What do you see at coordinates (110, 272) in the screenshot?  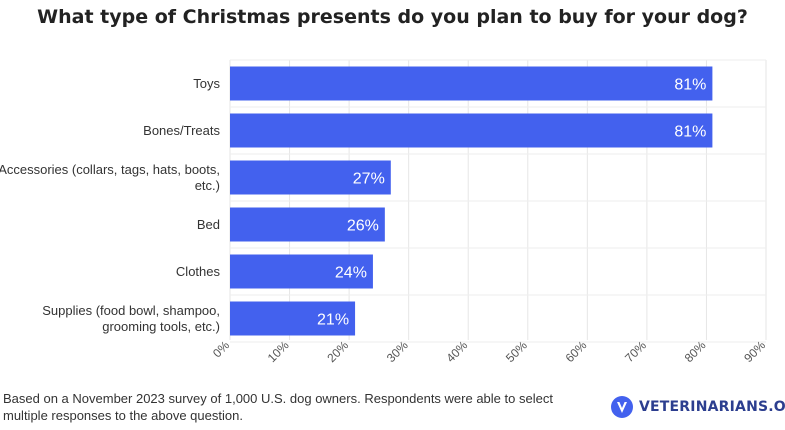 I see `category-label: Clothes` at bounding box center [110, 272].